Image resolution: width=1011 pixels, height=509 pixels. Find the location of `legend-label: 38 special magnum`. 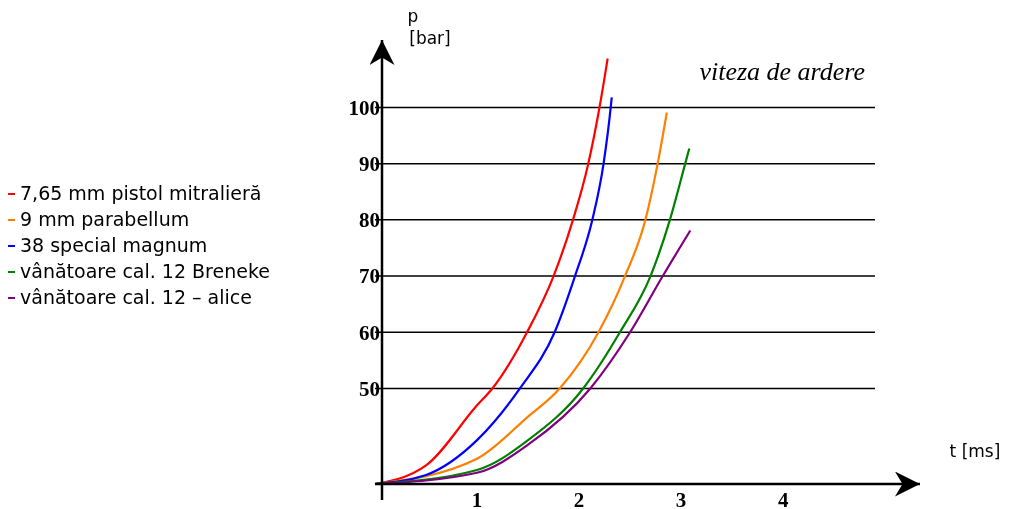

legend-label: 38 special magnum is located at coordinates (114, 245).